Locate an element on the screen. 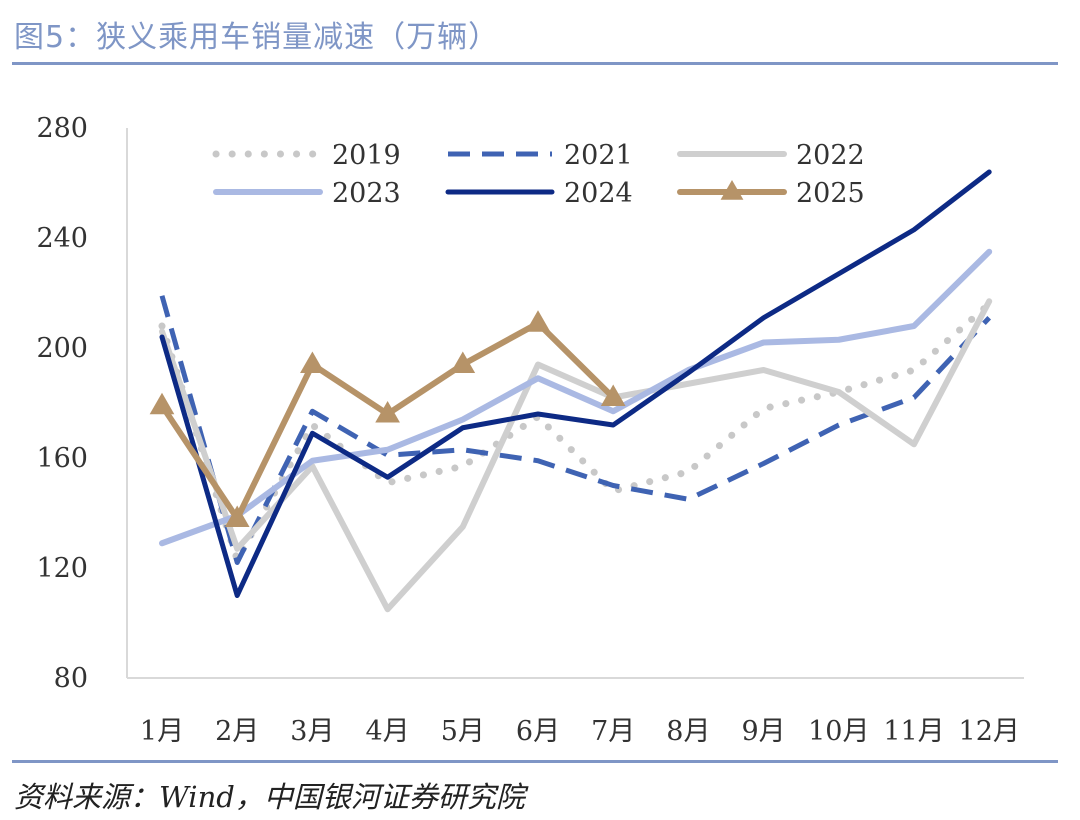 The height and width of the screenshot is (820, 1080). legend-label-2023: 2023 is located at coordinates (366, 193).